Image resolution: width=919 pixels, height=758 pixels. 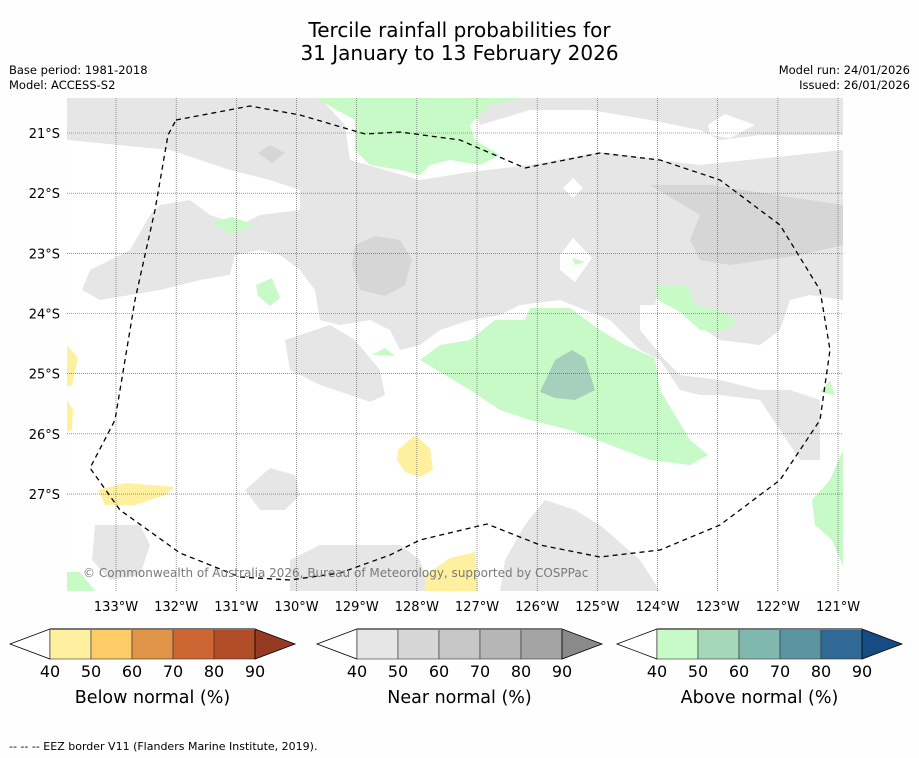 I want to click on lon-label: 131°W, so click(x=236, y=607).